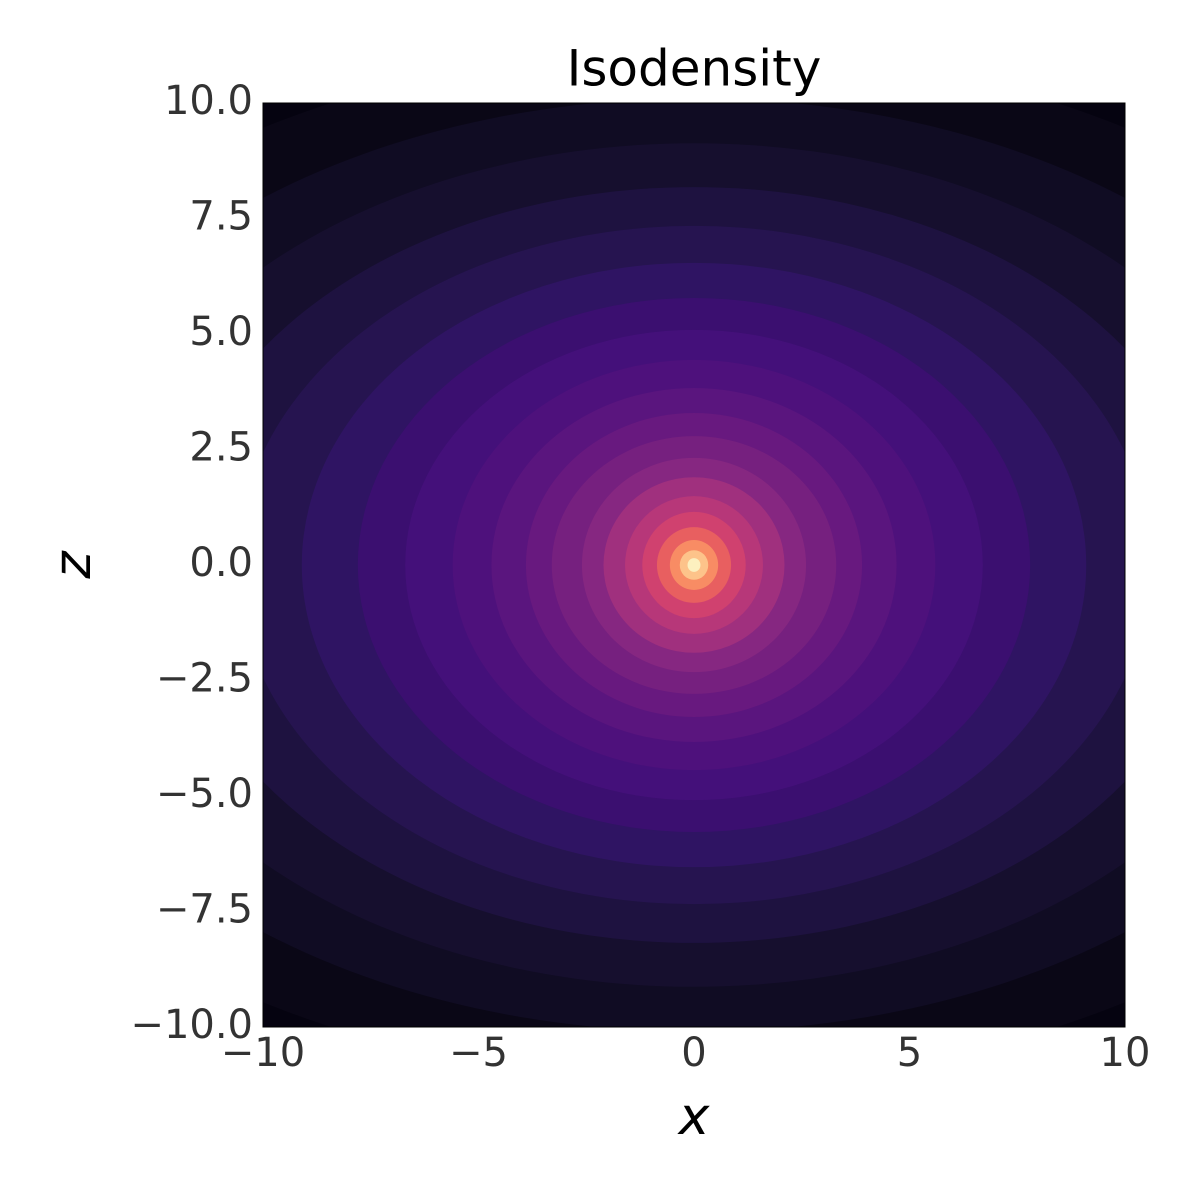 Image resolution: width=1200 pixels, height=1200 pixels. Describe the element at coordinates (204, 794) in the screenshot. I see `y-tick-label: −5.0` at that location.